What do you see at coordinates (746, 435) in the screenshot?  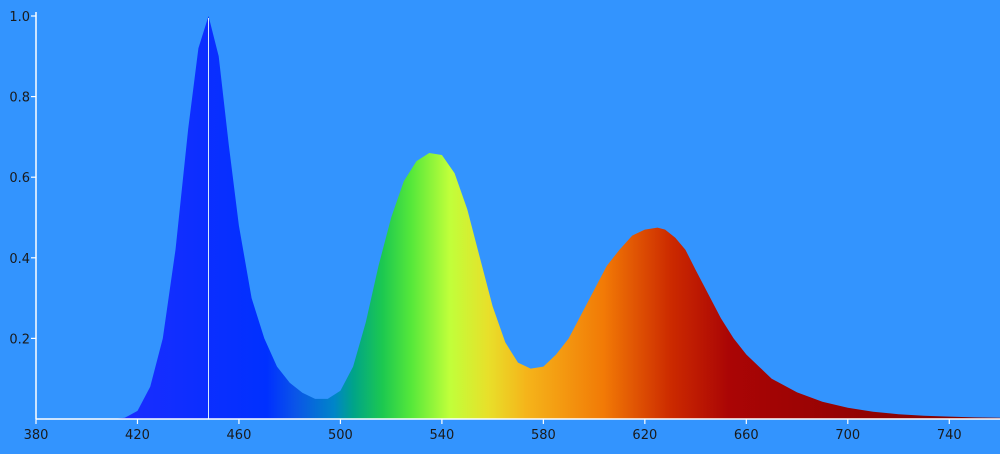 I see `x-tick-label: 660` at bounding box center [746, 435].